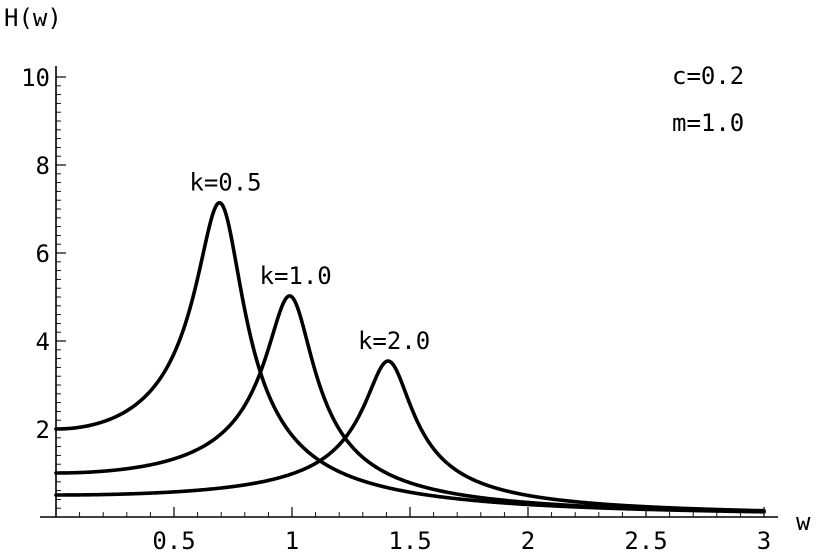  Describe the element at coordinates (43, 166) in the screenshot. I see `y-tick-label: 8` at that location.